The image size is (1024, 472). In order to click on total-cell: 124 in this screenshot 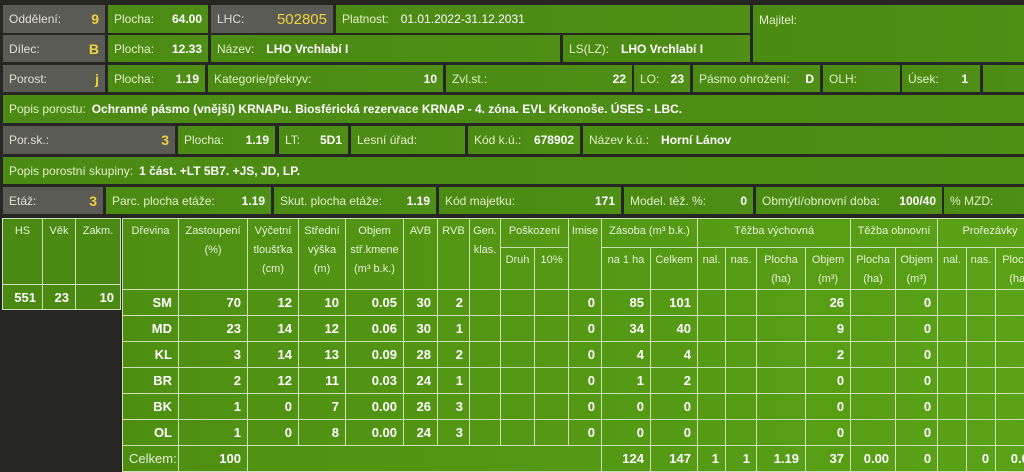, I will do `click(626, 459)`.